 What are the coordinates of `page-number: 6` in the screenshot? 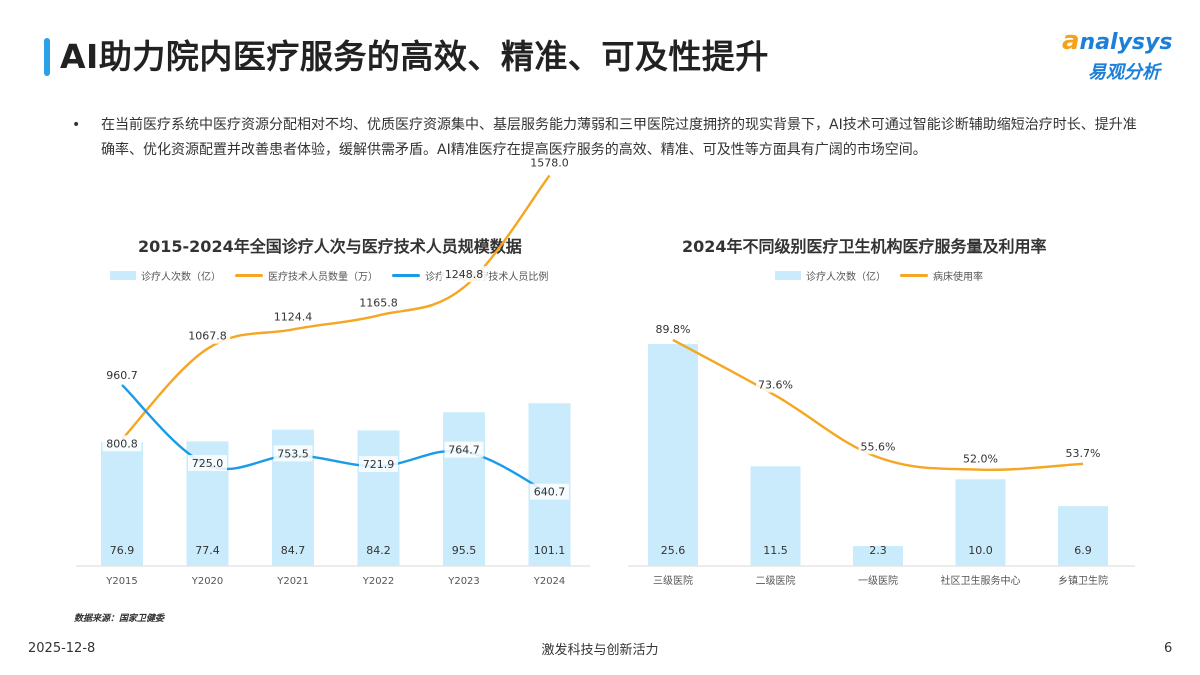 It's located at (1168, 648).